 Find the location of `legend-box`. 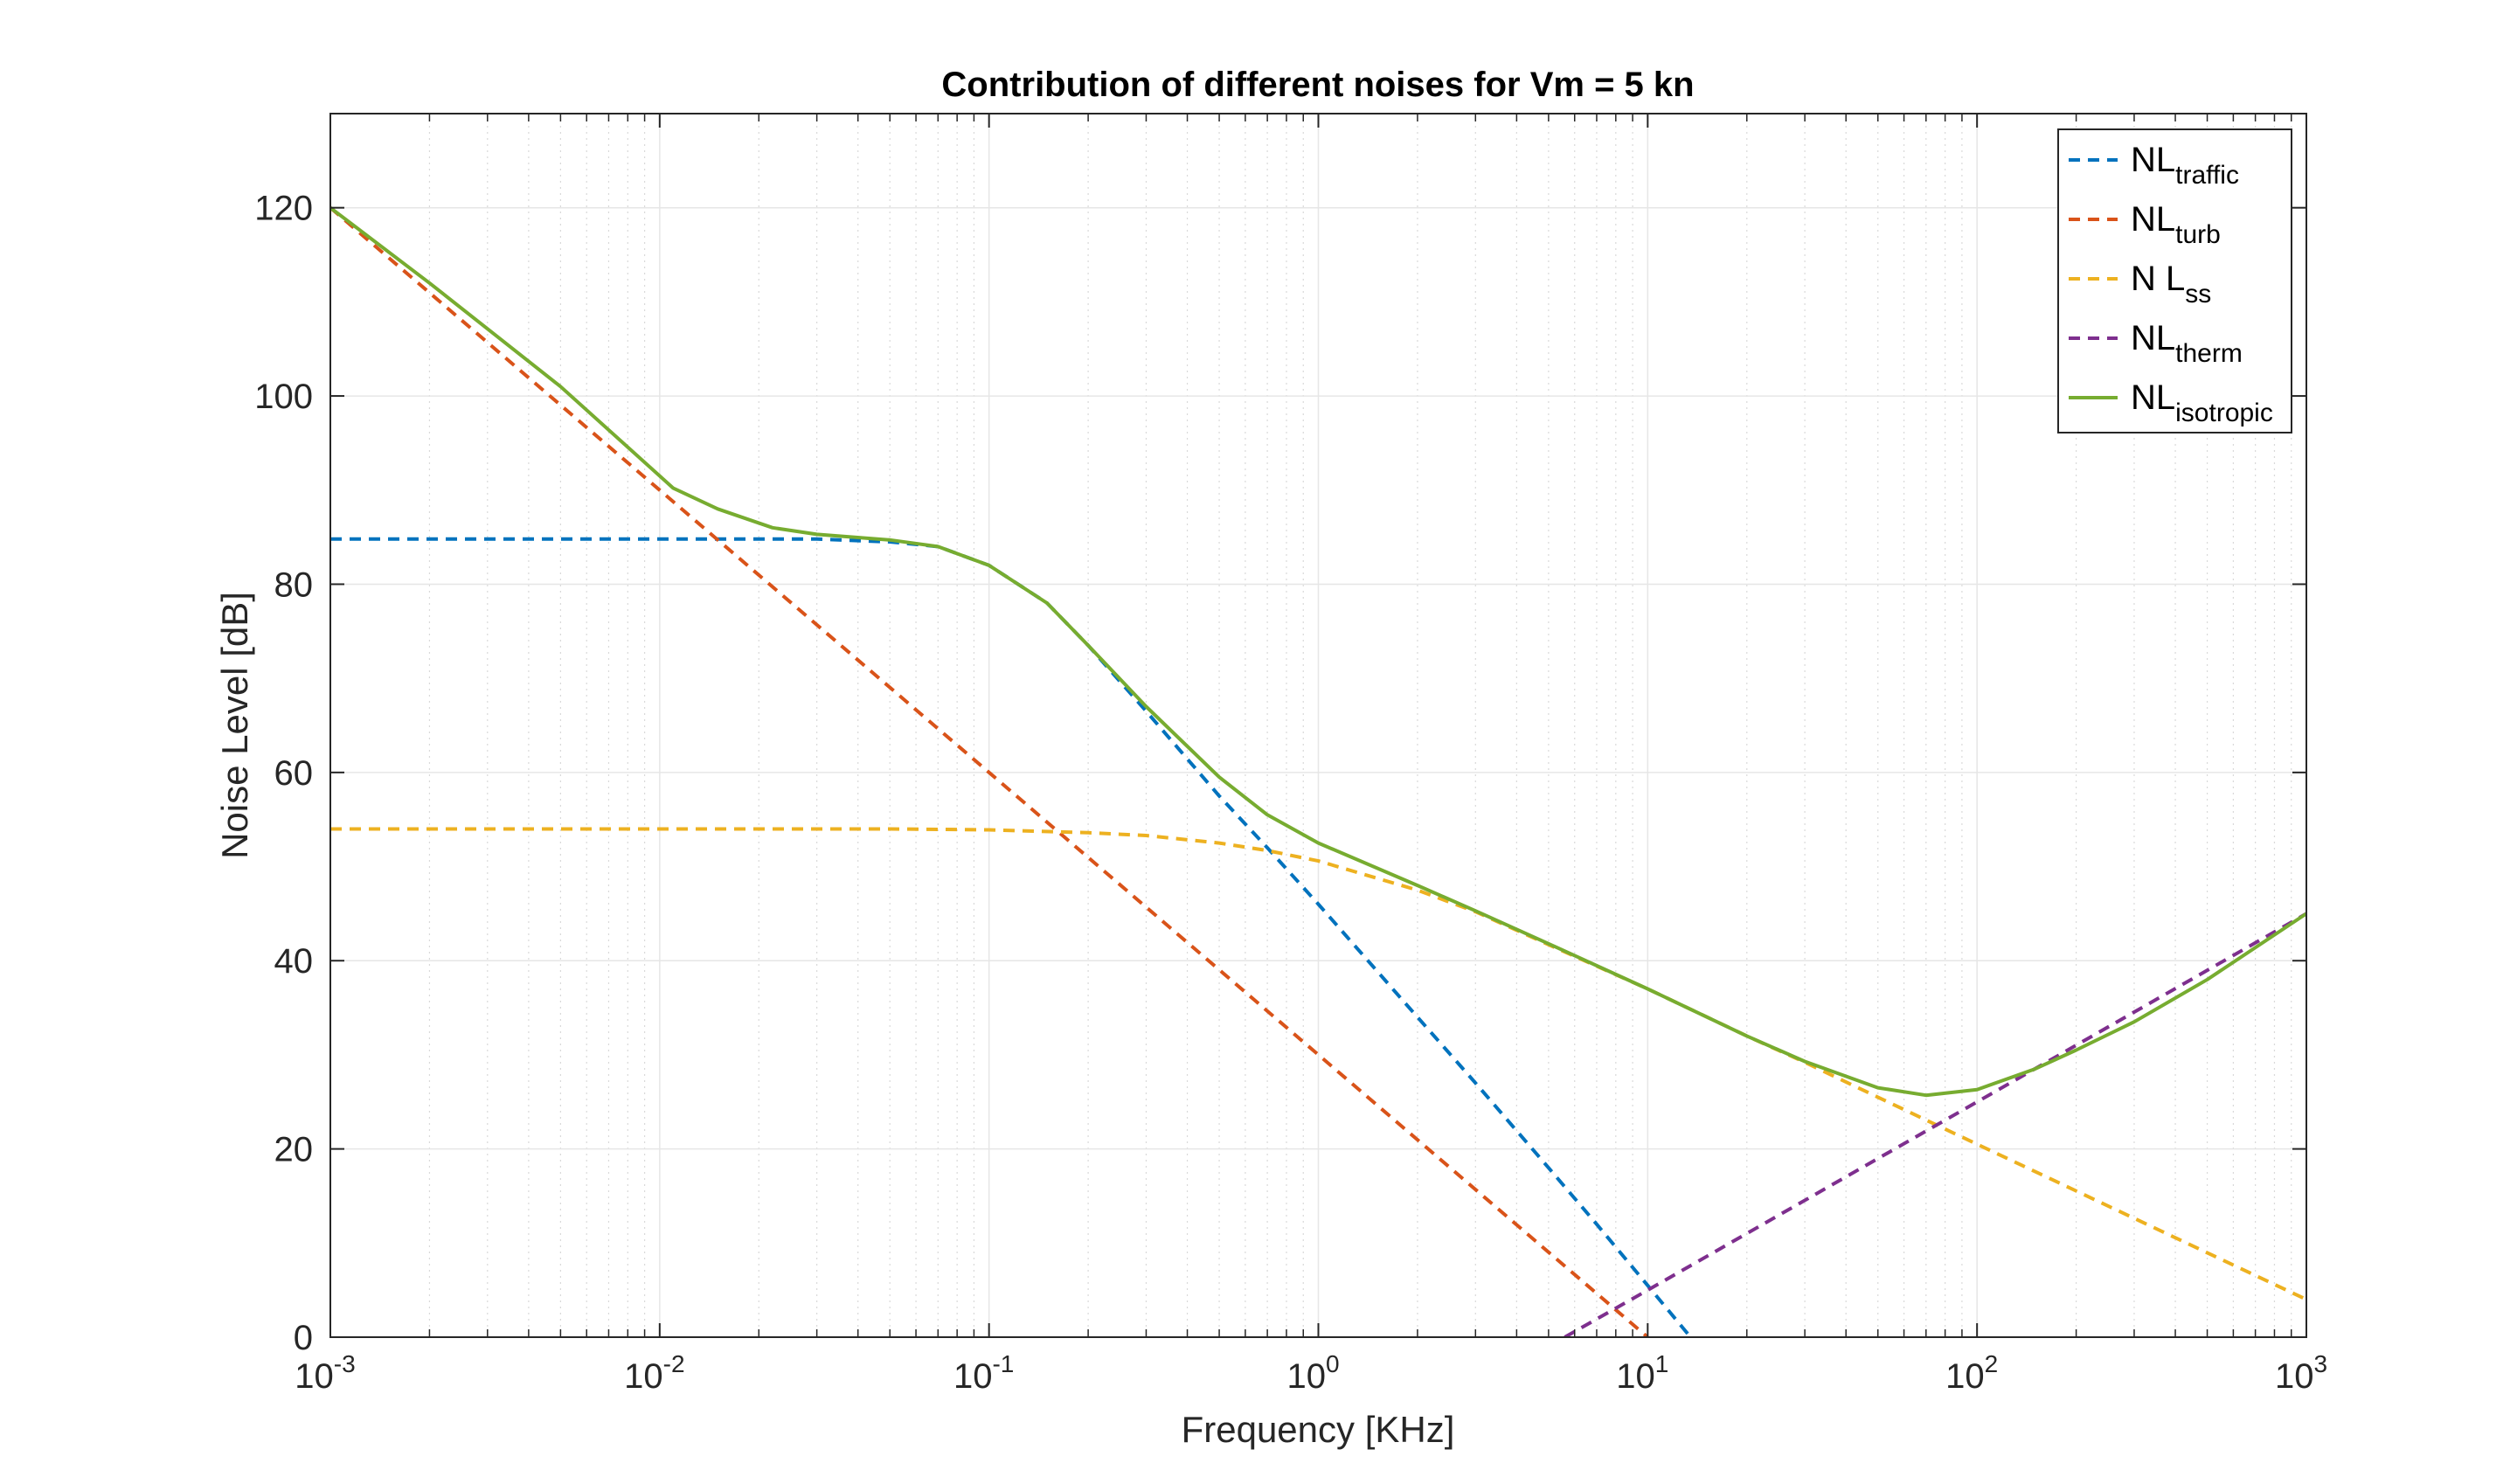

legend-box is located at coordinates (2174, 280).